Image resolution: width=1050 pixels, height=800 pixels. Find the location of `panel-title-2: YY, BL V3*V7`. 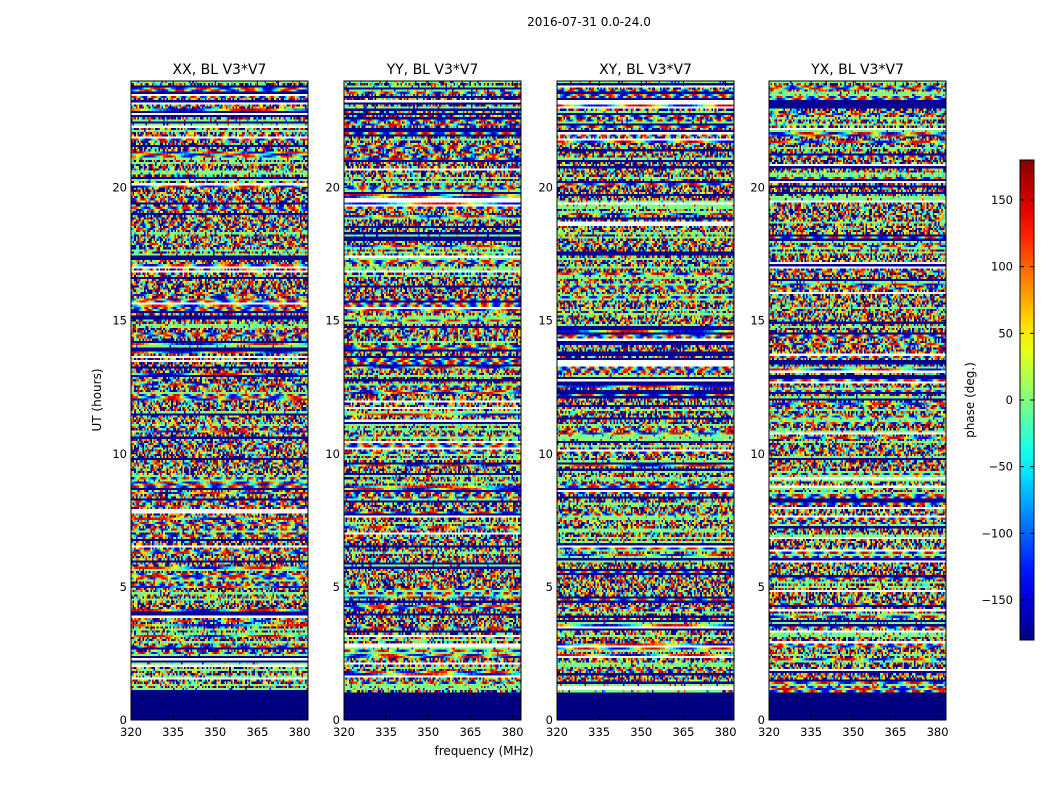

panel-title-2: YY, BL V3*V7 is located at coordinates (432, 70).